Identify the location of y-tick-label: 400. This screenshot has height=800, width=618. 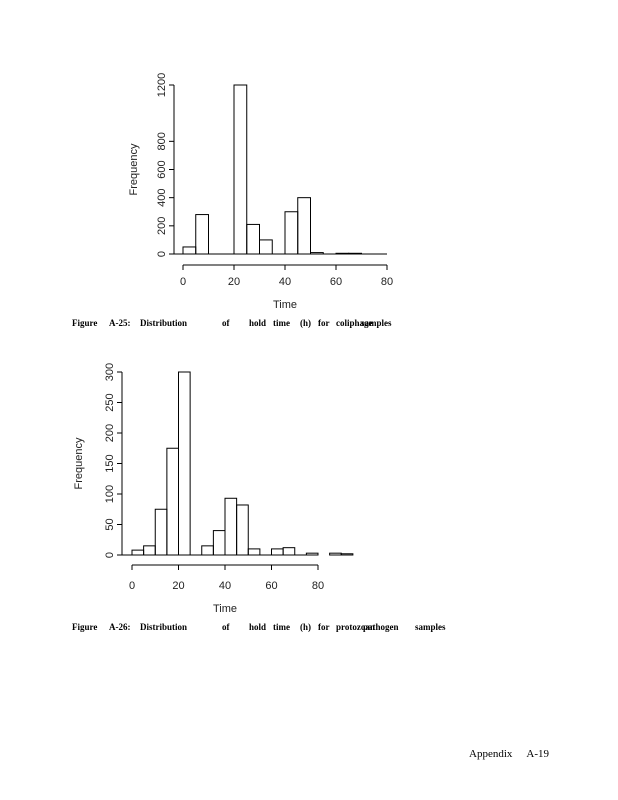
(162, 197).